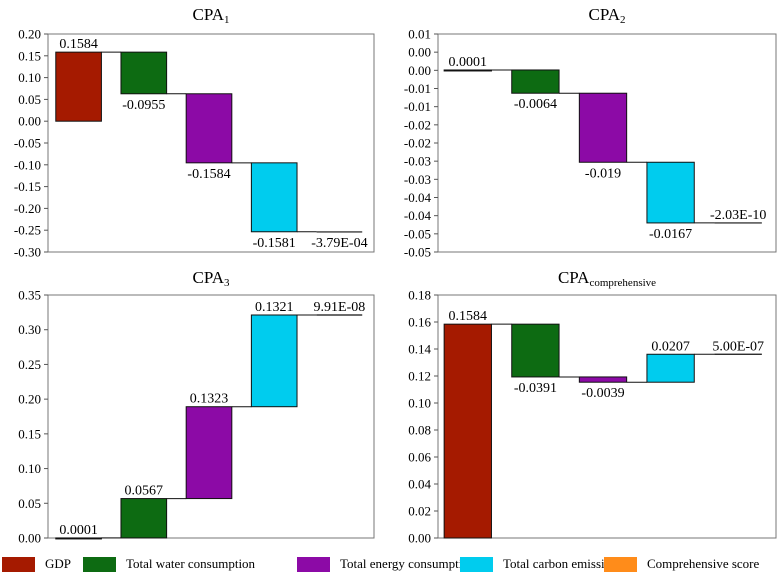 The height and width of the screenshot is (575, 782). Describe the element at coordinates (738, 346) in the screenshot. I see `data-label: 5.00E-07` at that location.